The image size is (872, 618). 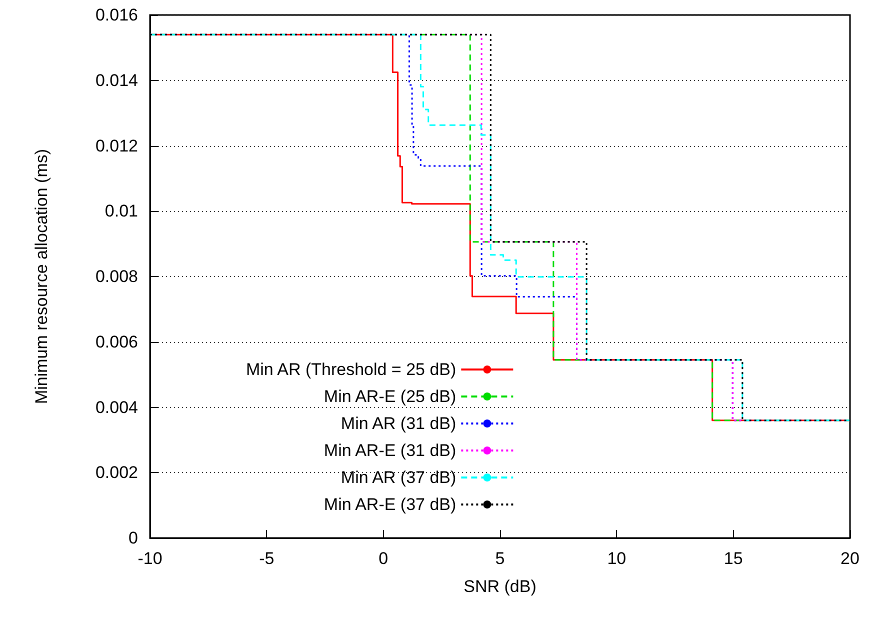 I want to click on legend-label: Min AR-E (25 dB), so click(x=390, y=396).